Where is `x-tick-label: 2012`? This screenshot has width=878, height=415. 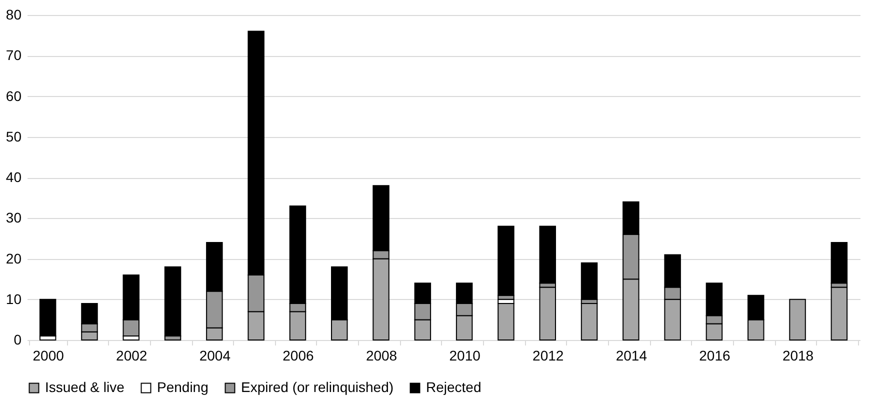 x-tick-label: 2012 is located at coordinates (548, 356).